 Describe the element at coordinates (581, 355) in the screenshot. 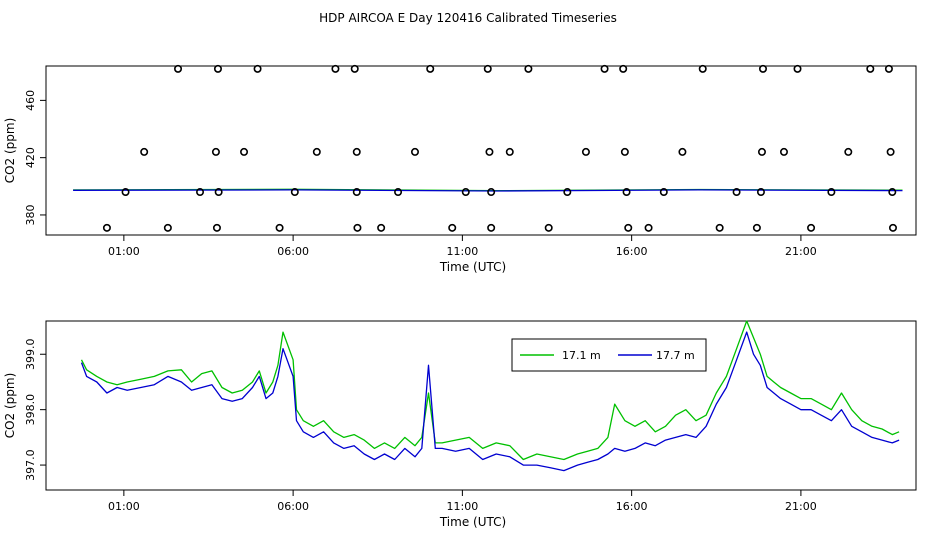

I see `legend-label-0: 17.1 m` at that location.